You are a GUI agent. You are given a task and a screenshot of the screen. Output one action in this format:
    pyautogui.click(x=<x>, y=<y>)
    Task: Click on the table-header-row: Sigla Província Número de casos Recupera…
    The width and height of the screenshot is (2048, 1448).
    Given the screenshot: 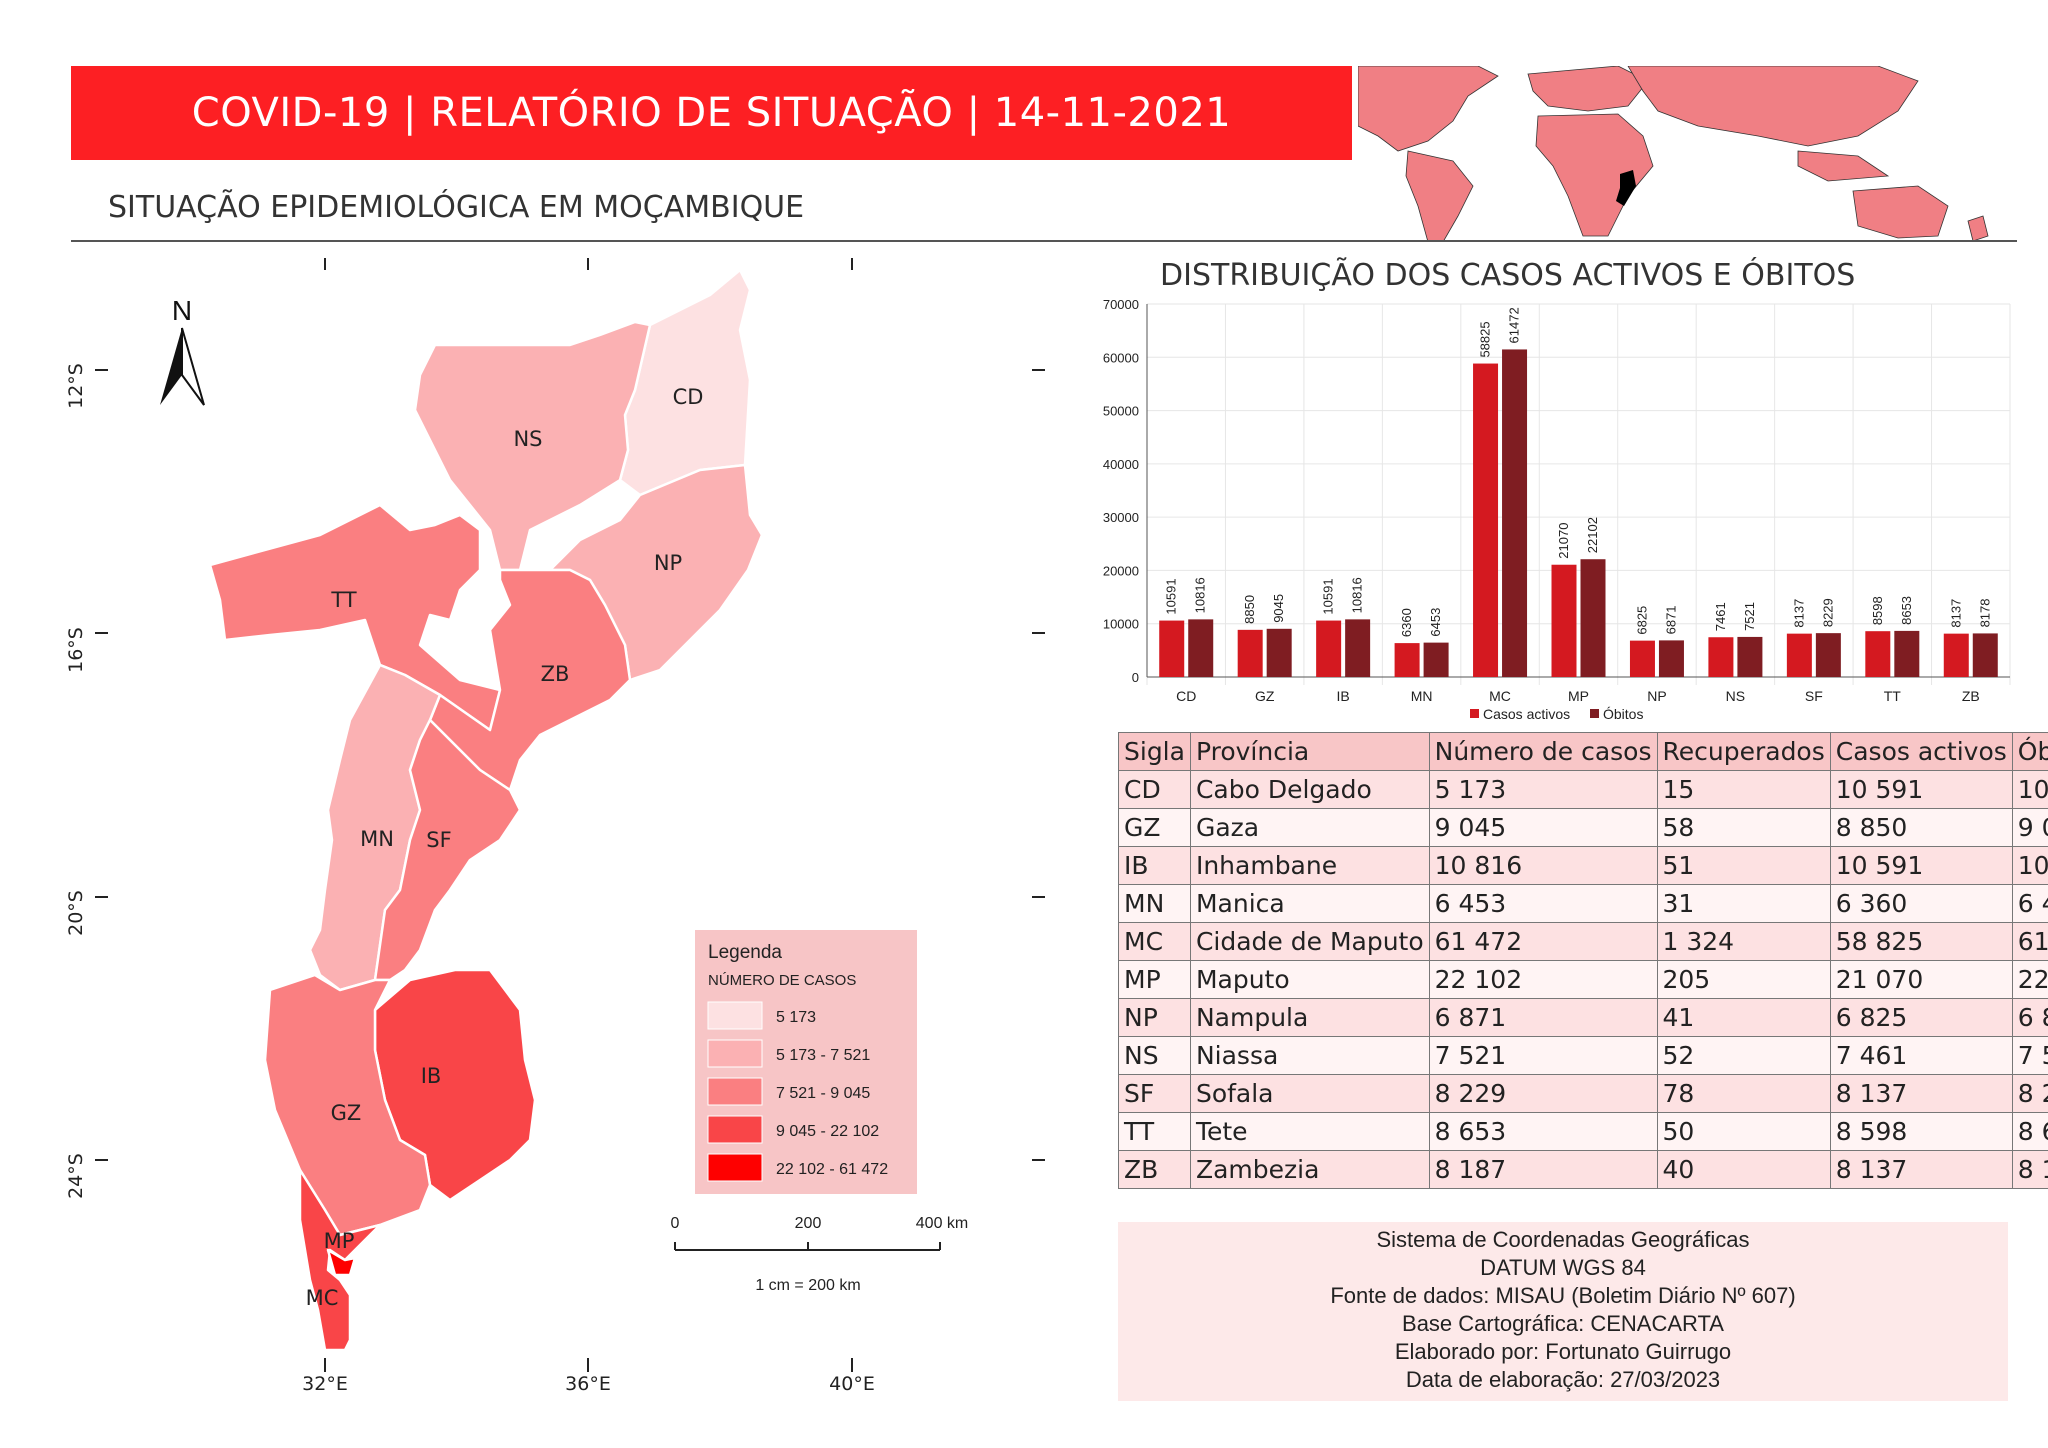 What is the action you would take?
    pyautogui.click(x=1583, y=751)
    